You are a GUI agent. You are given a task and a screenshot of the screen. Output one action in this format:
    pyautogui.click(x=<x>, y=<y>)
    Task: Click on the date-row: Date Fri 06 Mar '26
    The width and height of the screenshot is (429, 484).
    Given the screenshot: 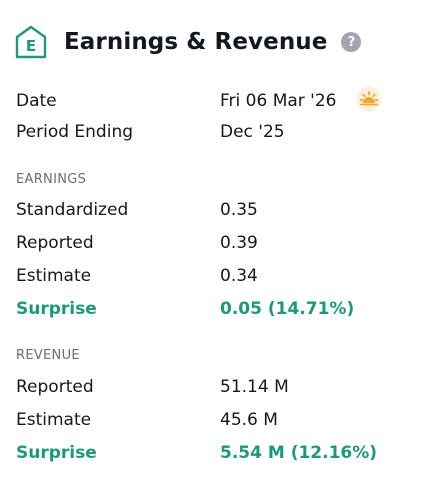 What is the action you would take?
    pyautogui.click(x=216, y=101)
    